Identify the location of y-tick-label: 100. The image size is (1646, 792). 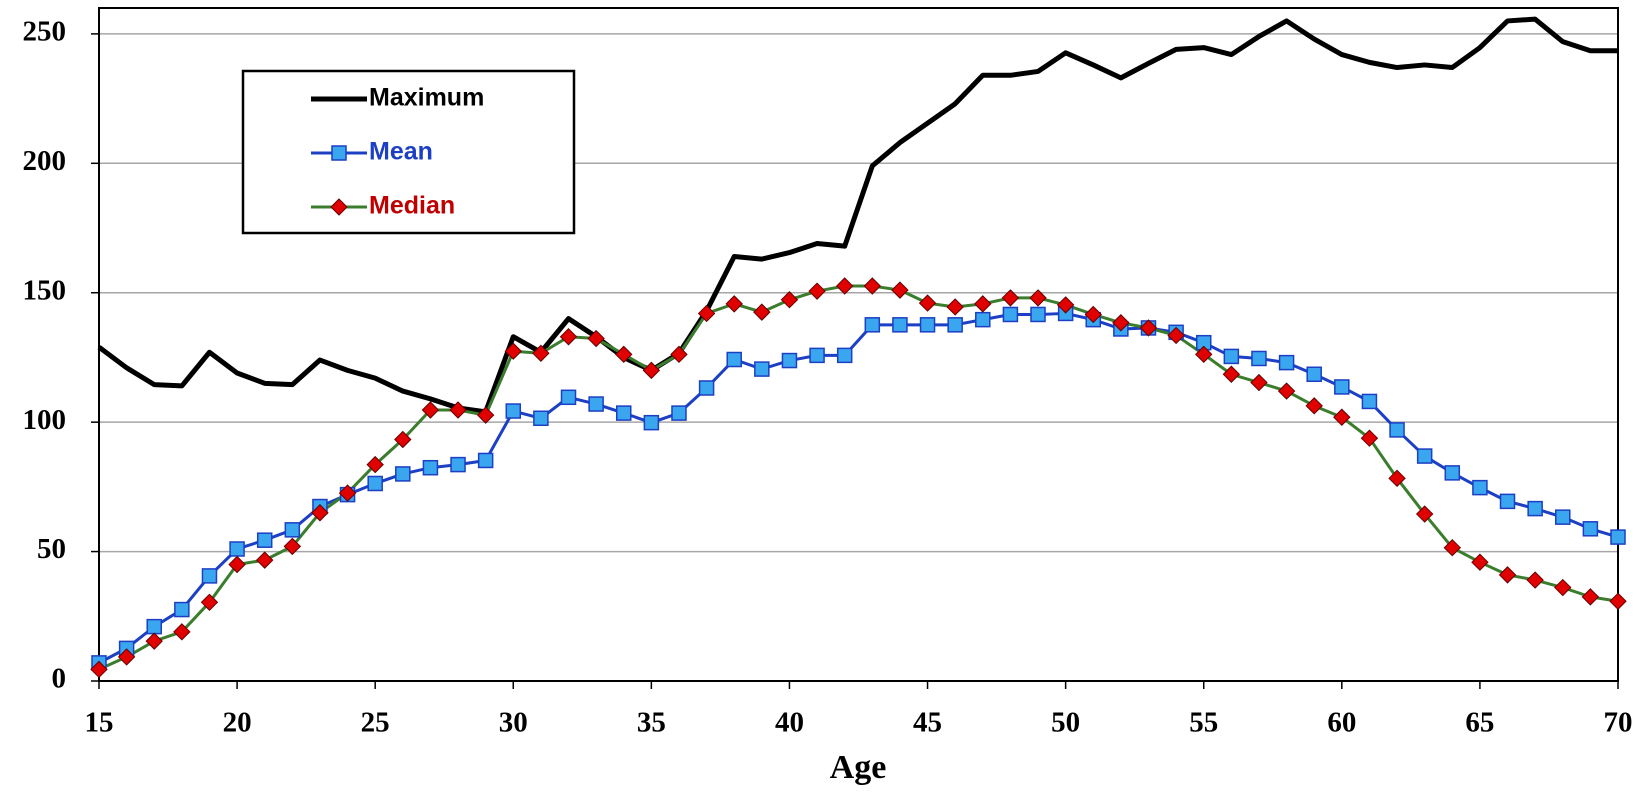
(45, 420).